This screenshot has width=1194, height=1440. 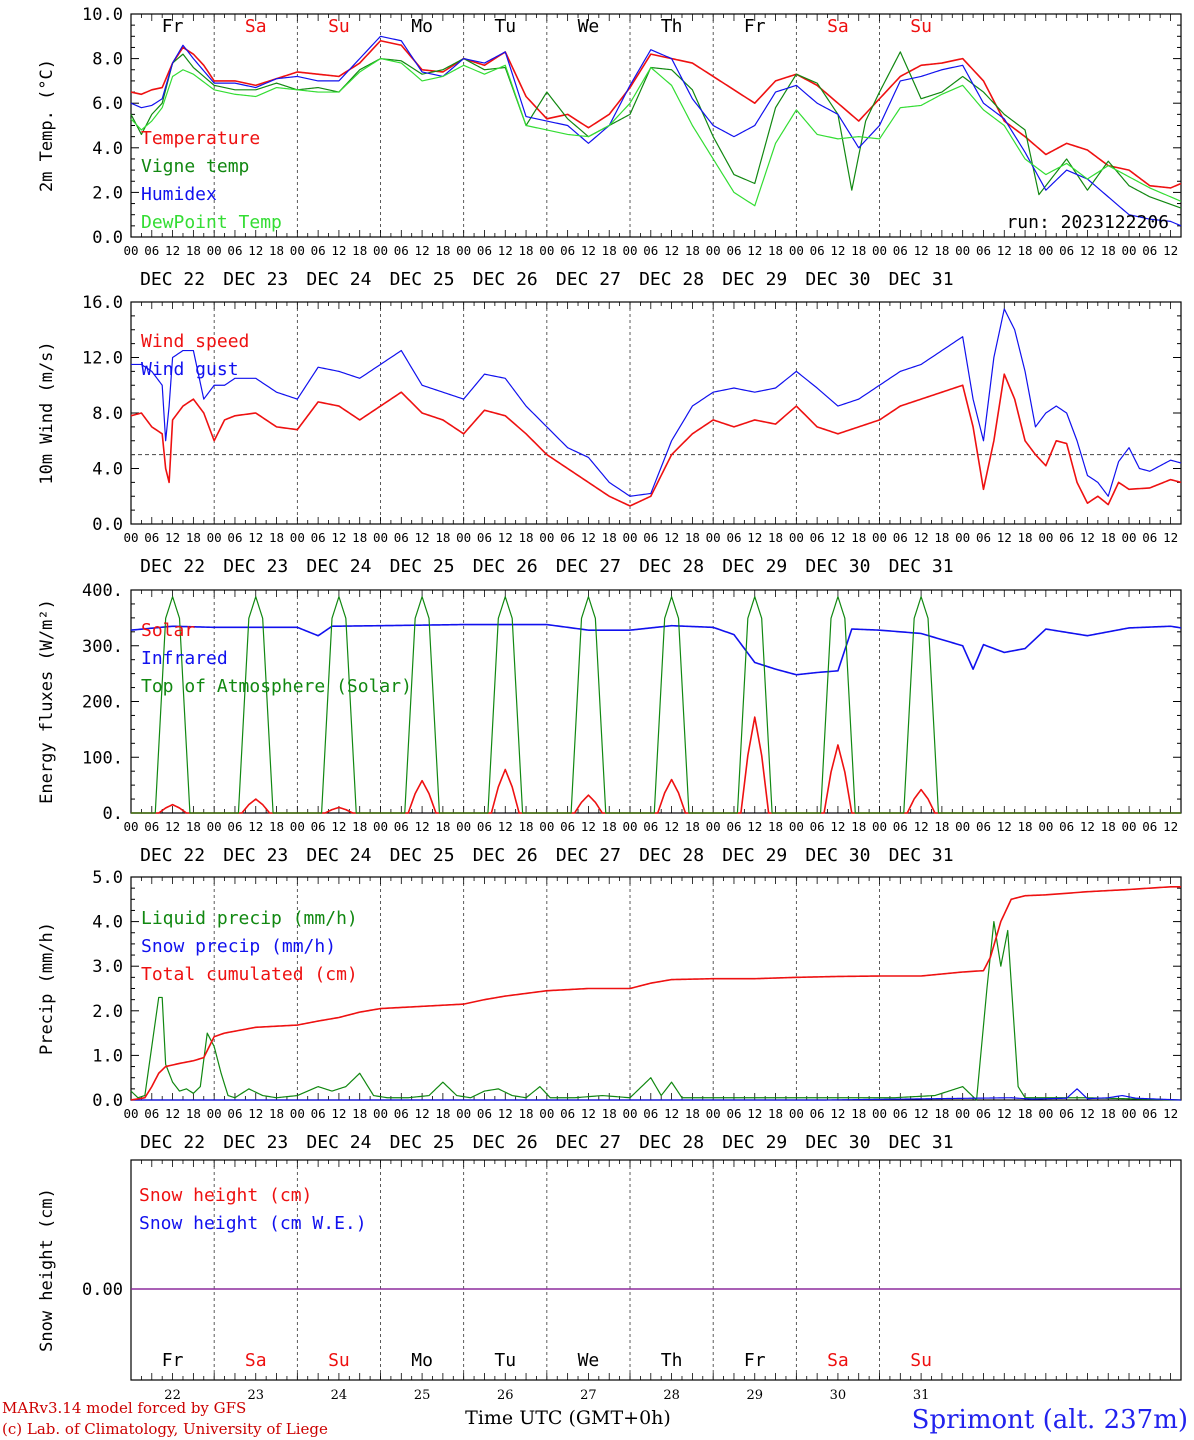 What do you see at coordinates (339, 1395) in the screenshot?
I see `day-number-label: 24` at bounding box center [339, 1395].